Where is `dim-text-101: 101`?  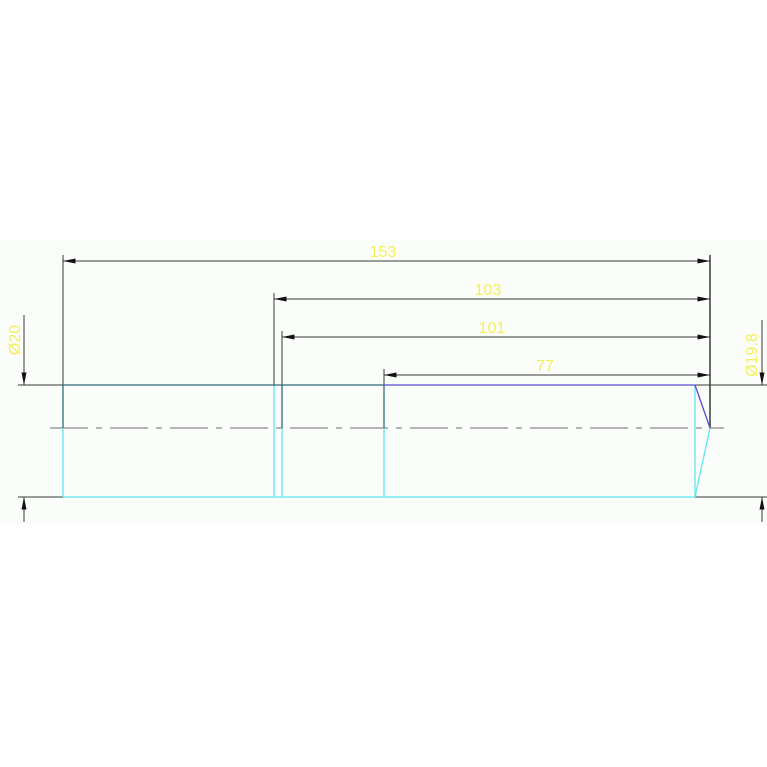
dim-text-101: 101 is located at coordinates (492, 328).